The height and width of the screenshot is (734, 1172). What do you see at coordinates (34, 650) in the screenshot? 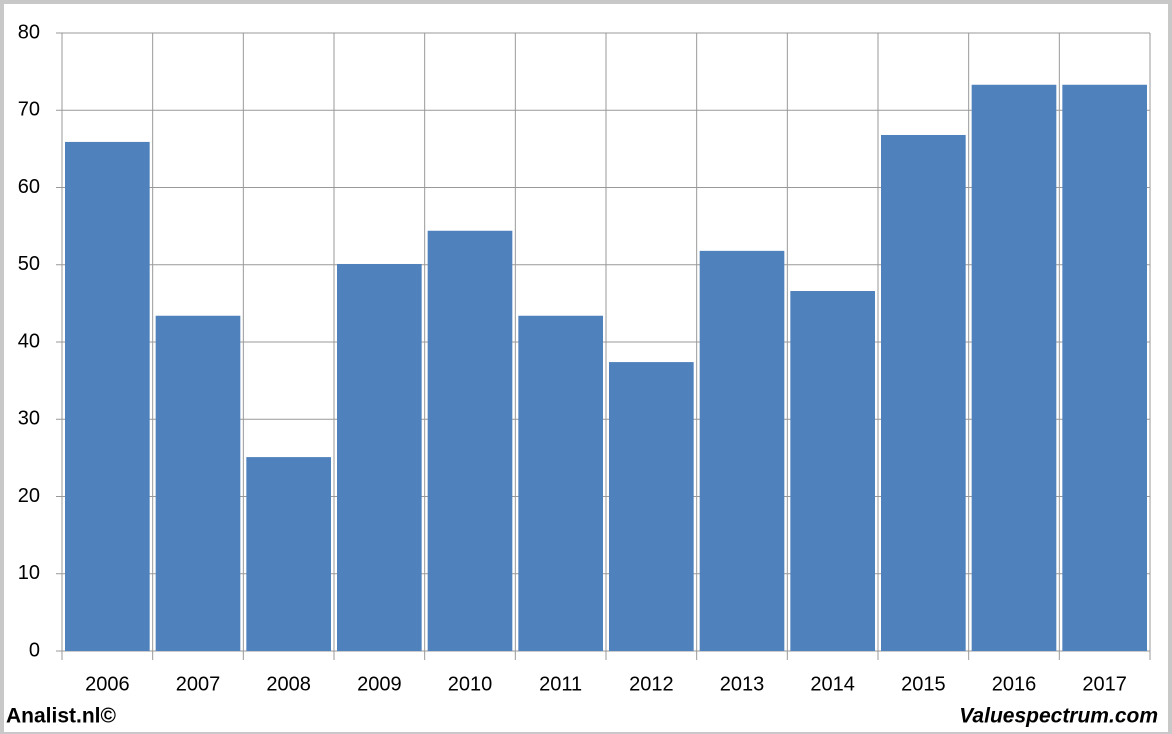
I see `y-tick-label: 0` at bounding box center [34, 650].